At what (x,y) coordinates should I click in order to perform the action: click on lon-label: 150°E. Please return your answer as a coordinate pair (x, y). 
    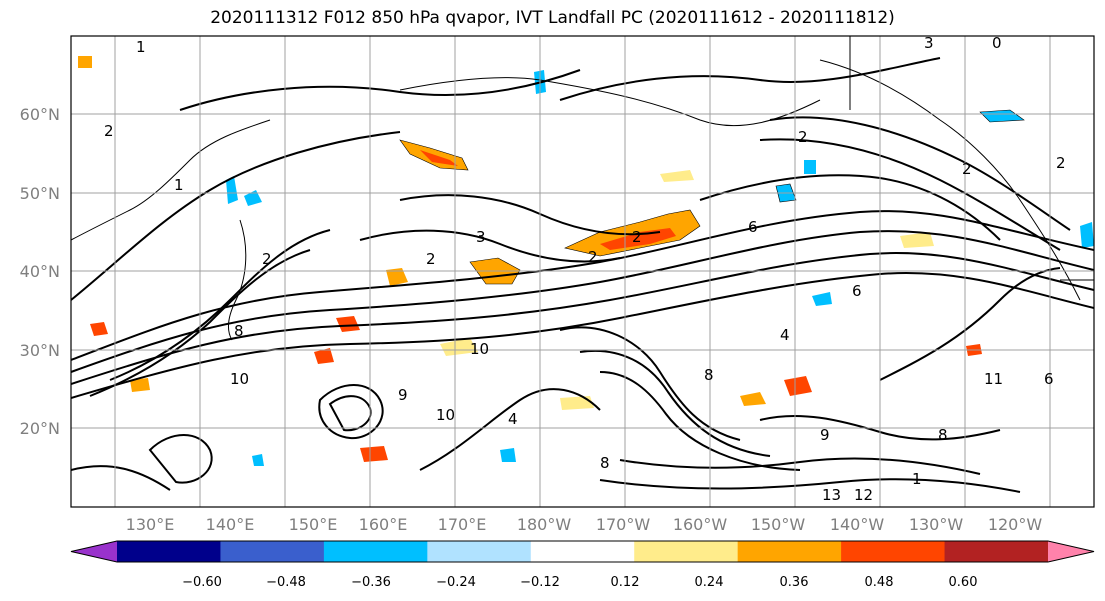
    Looking at the image, I should click on (313, 524).